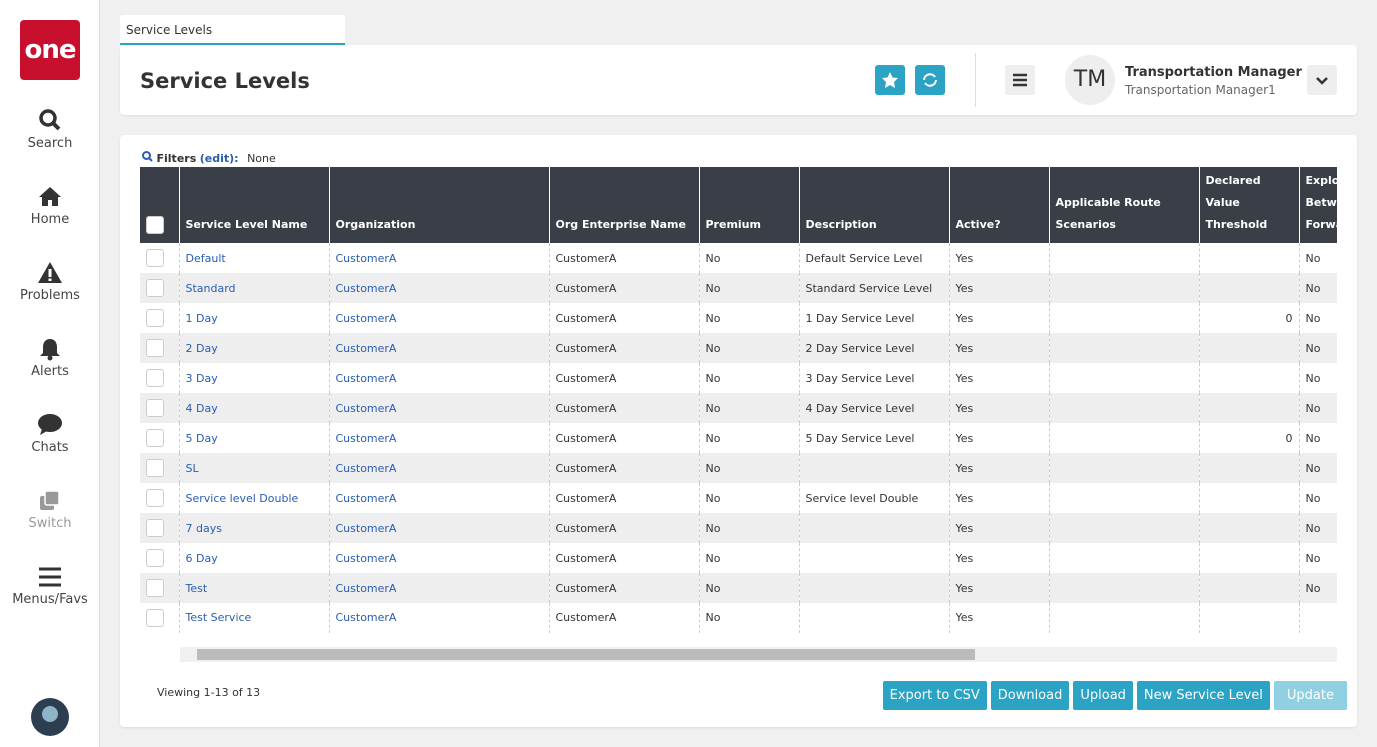  Describe the element at coordinates (50, 717) in the screenshot. I see `avatar-icon` at that location.